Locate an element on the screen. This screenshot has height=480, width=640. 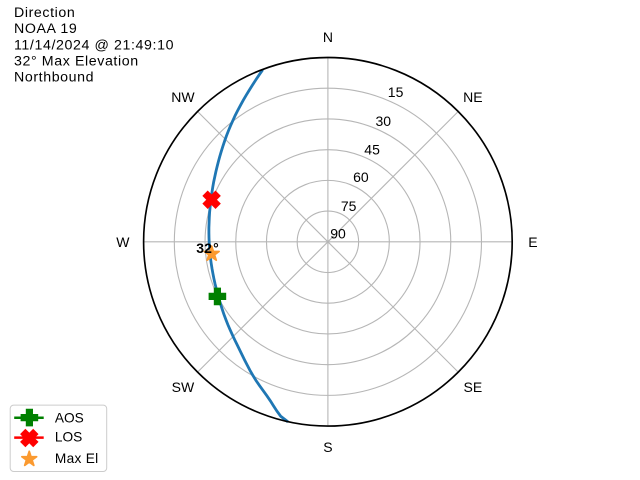
svg-text: Northbound is located at coordinates (54, 77).